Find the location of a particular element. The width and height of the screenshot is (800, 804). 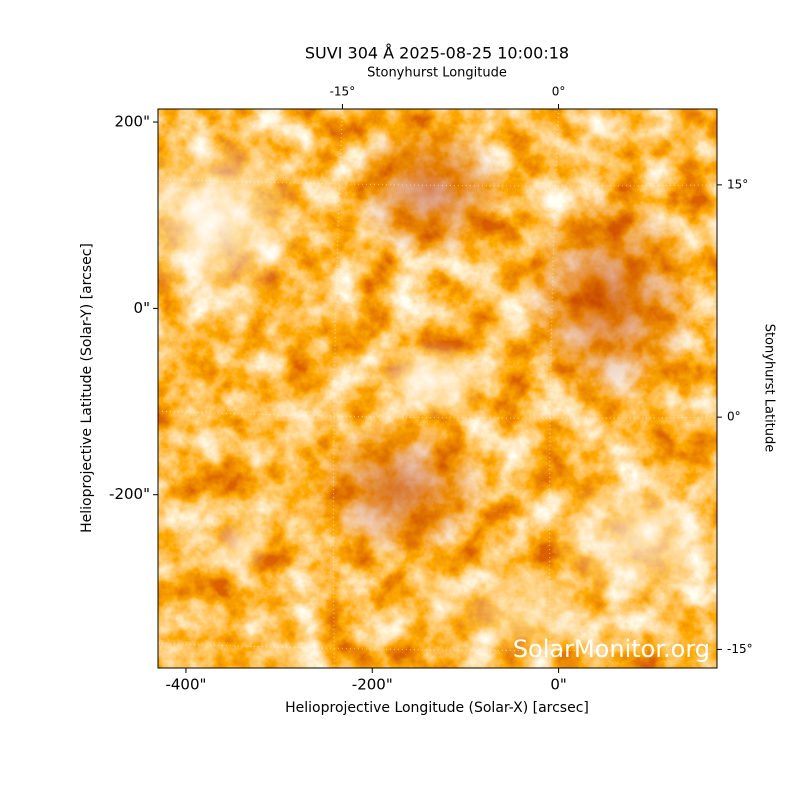

chart-title: SUVI 304 Å 2025-08-25 10:00:18 is located at coordinates (437, 53).